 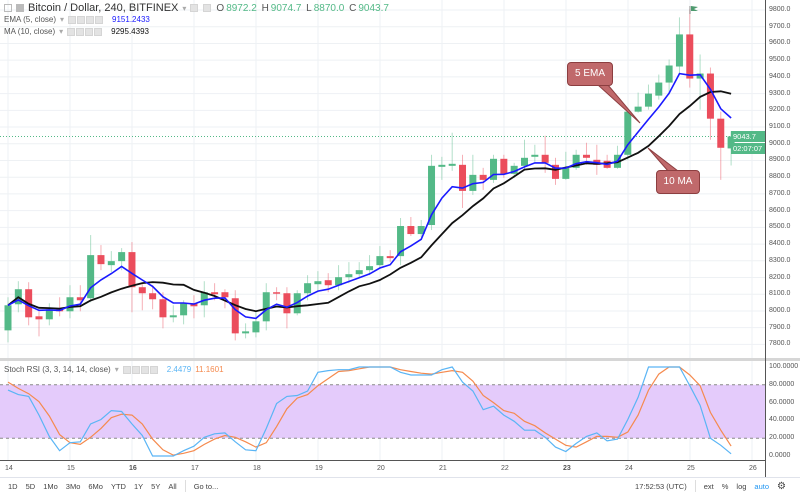 What do you see at coordinates (694, 8) in the screenshot?
I see `flag-icon` at bounding box center [694, 8].